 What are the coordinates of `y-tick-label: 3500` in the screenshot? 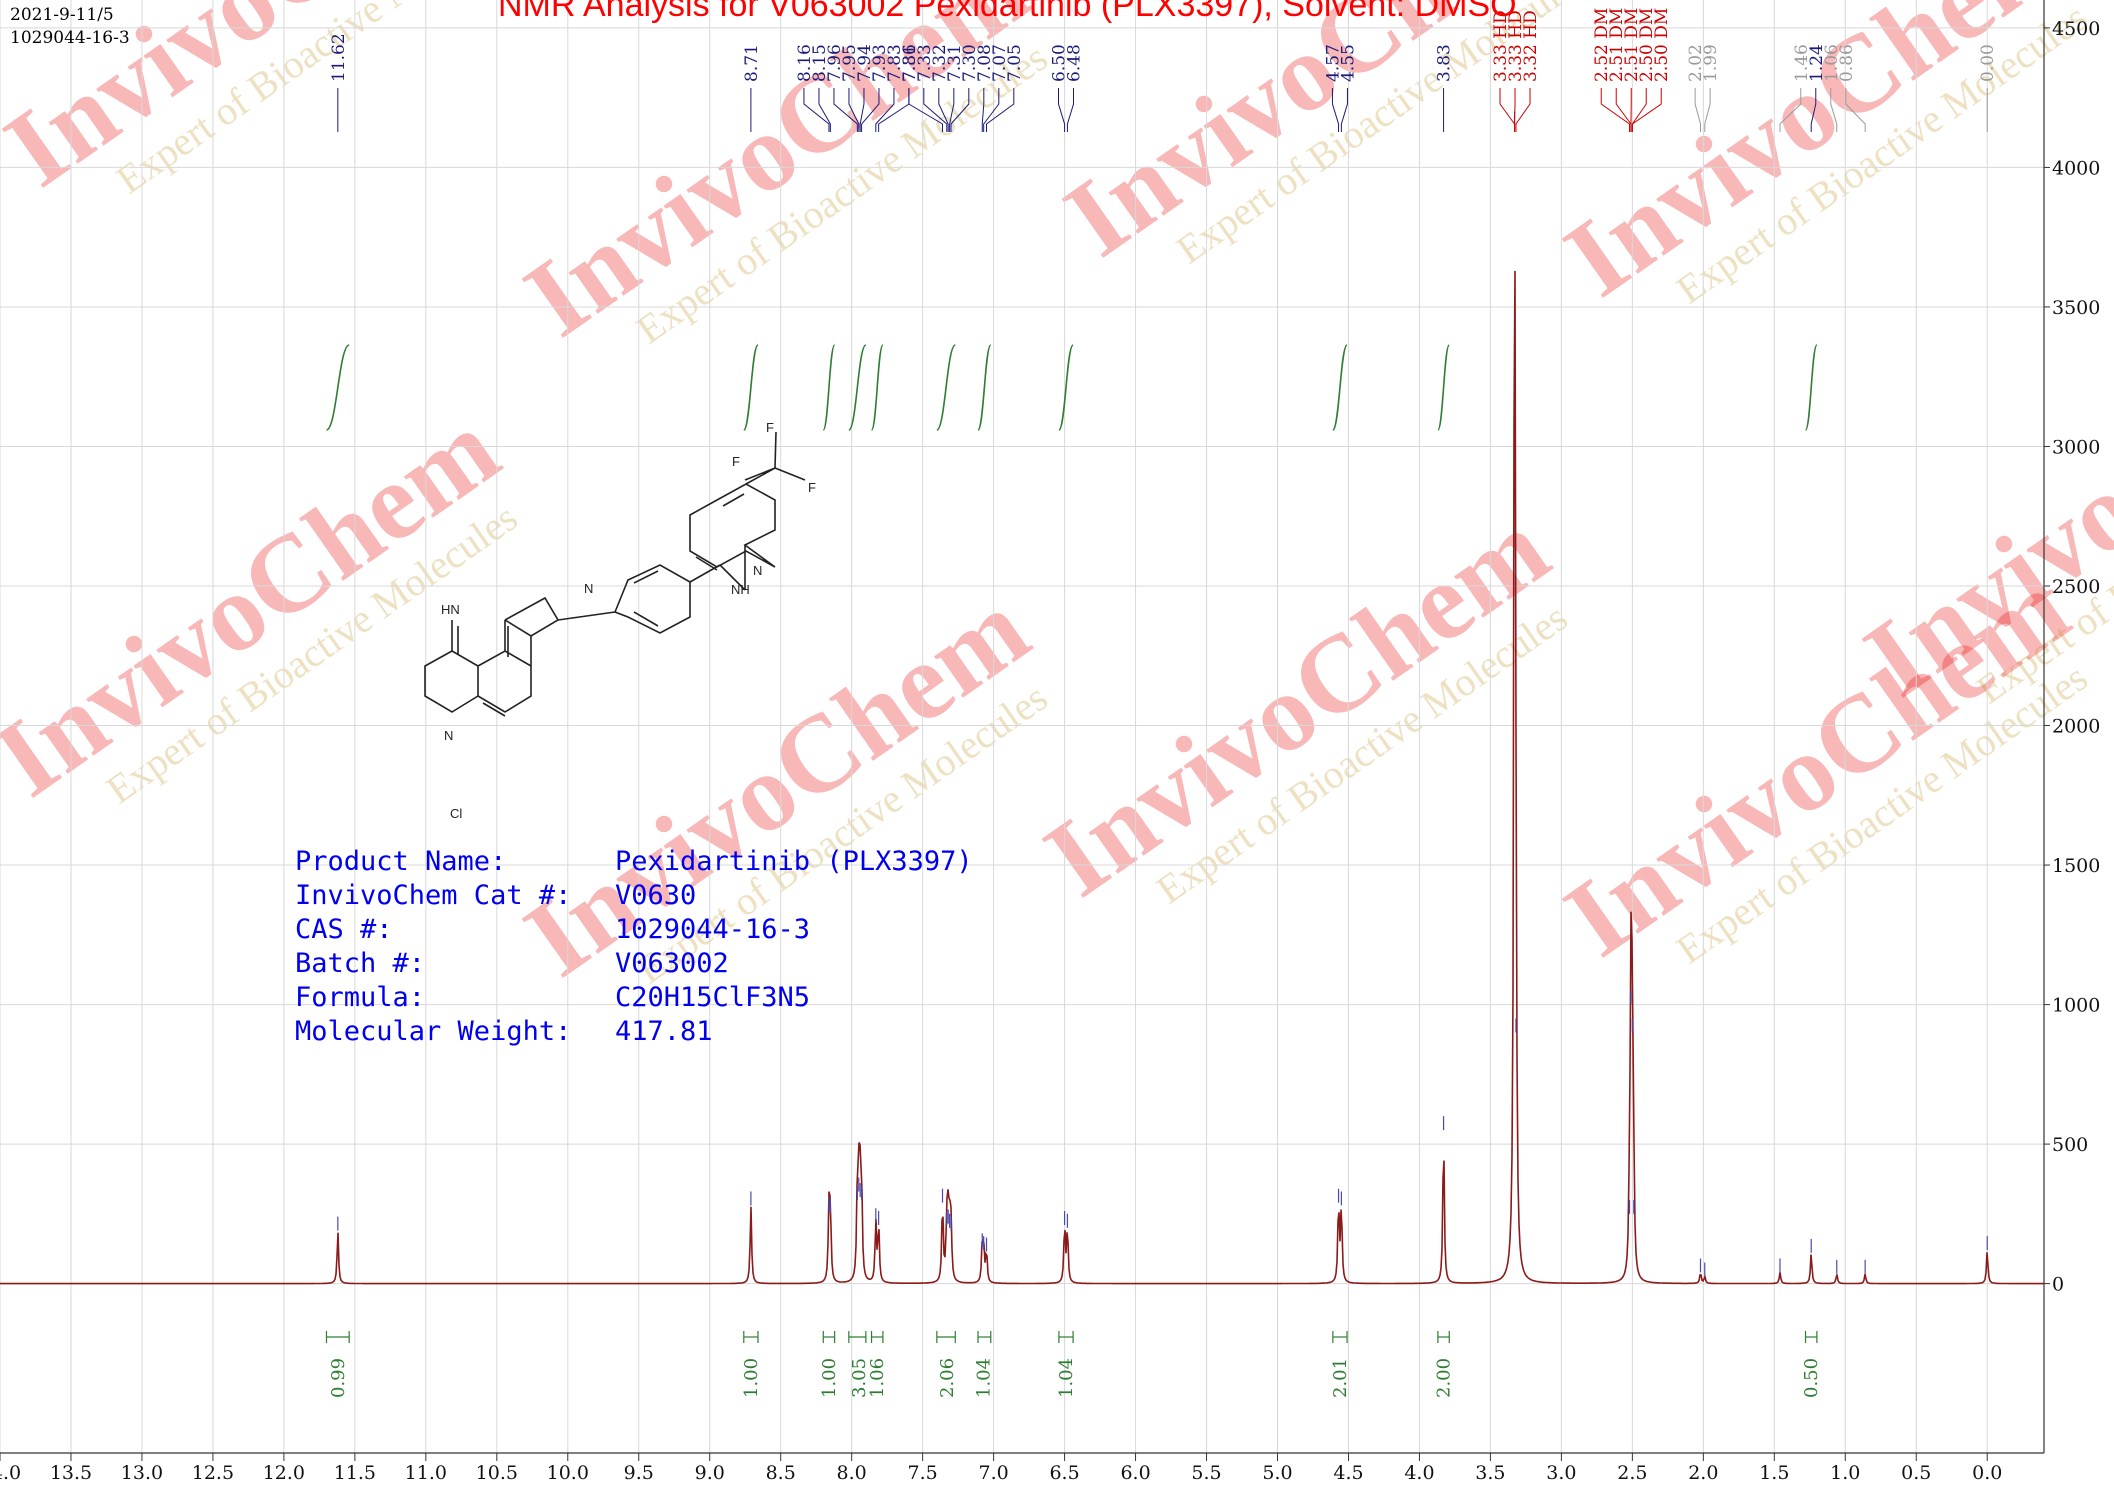 It's located at (2076, 308).